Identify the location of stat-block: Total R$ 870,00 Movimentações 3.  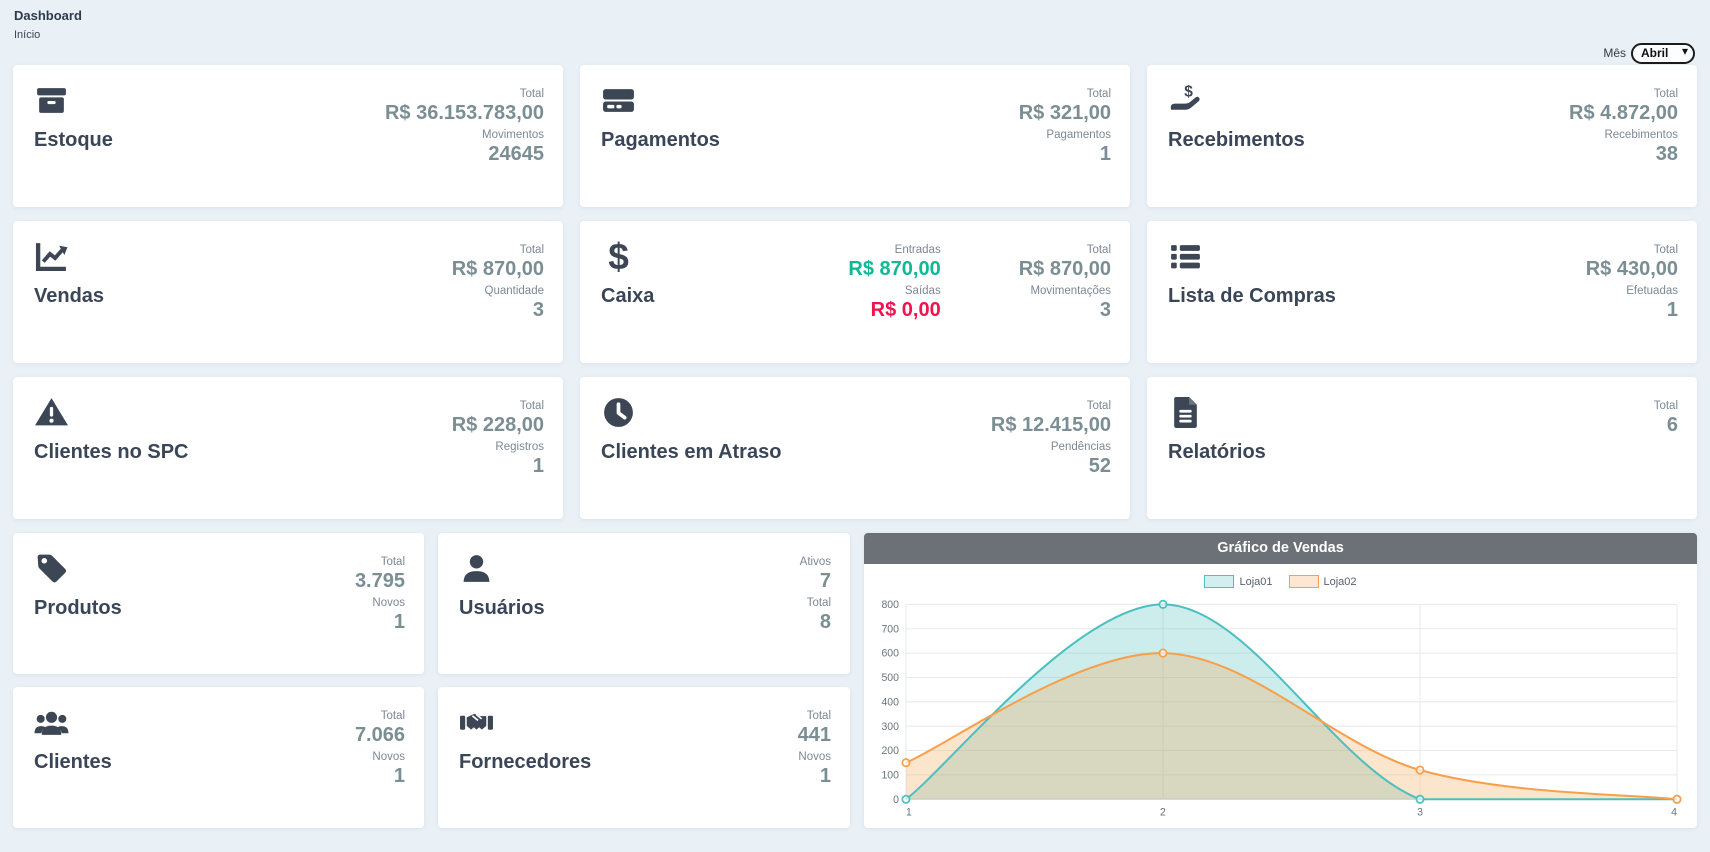
(1065, 296).